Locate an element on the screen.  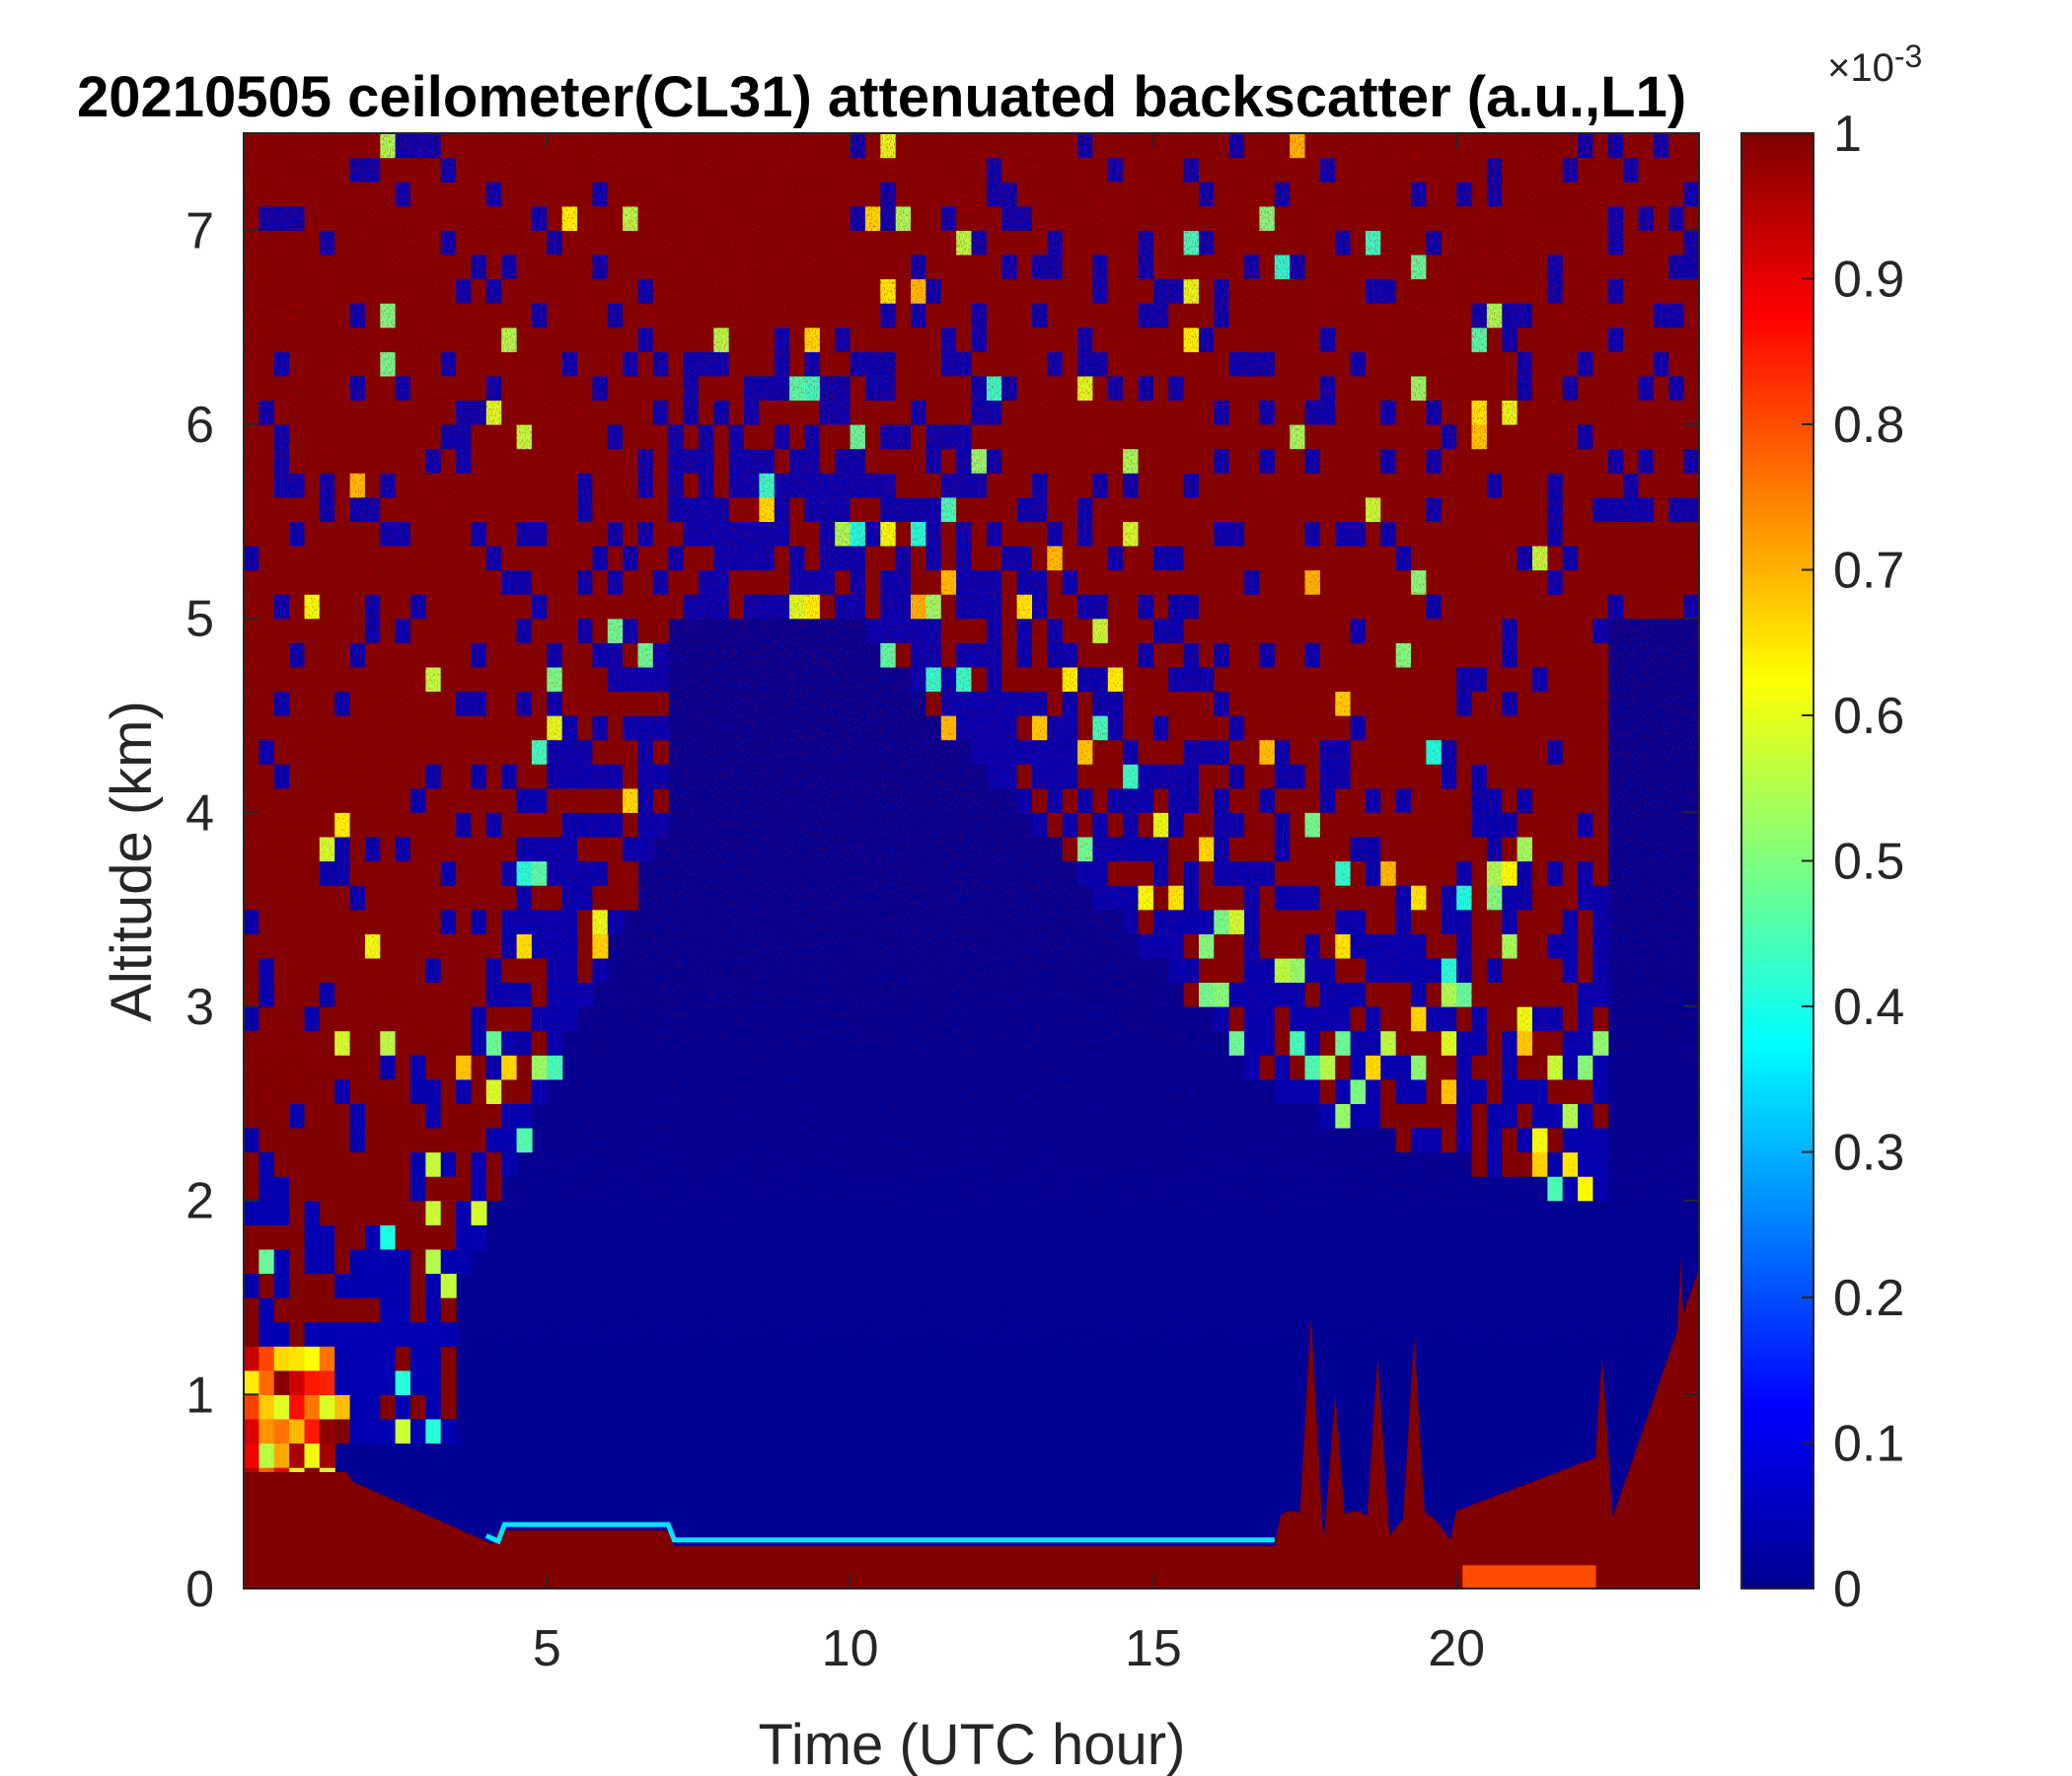
colorbar-tick-label: 0.1 is located at coordinates (1869, 1445).